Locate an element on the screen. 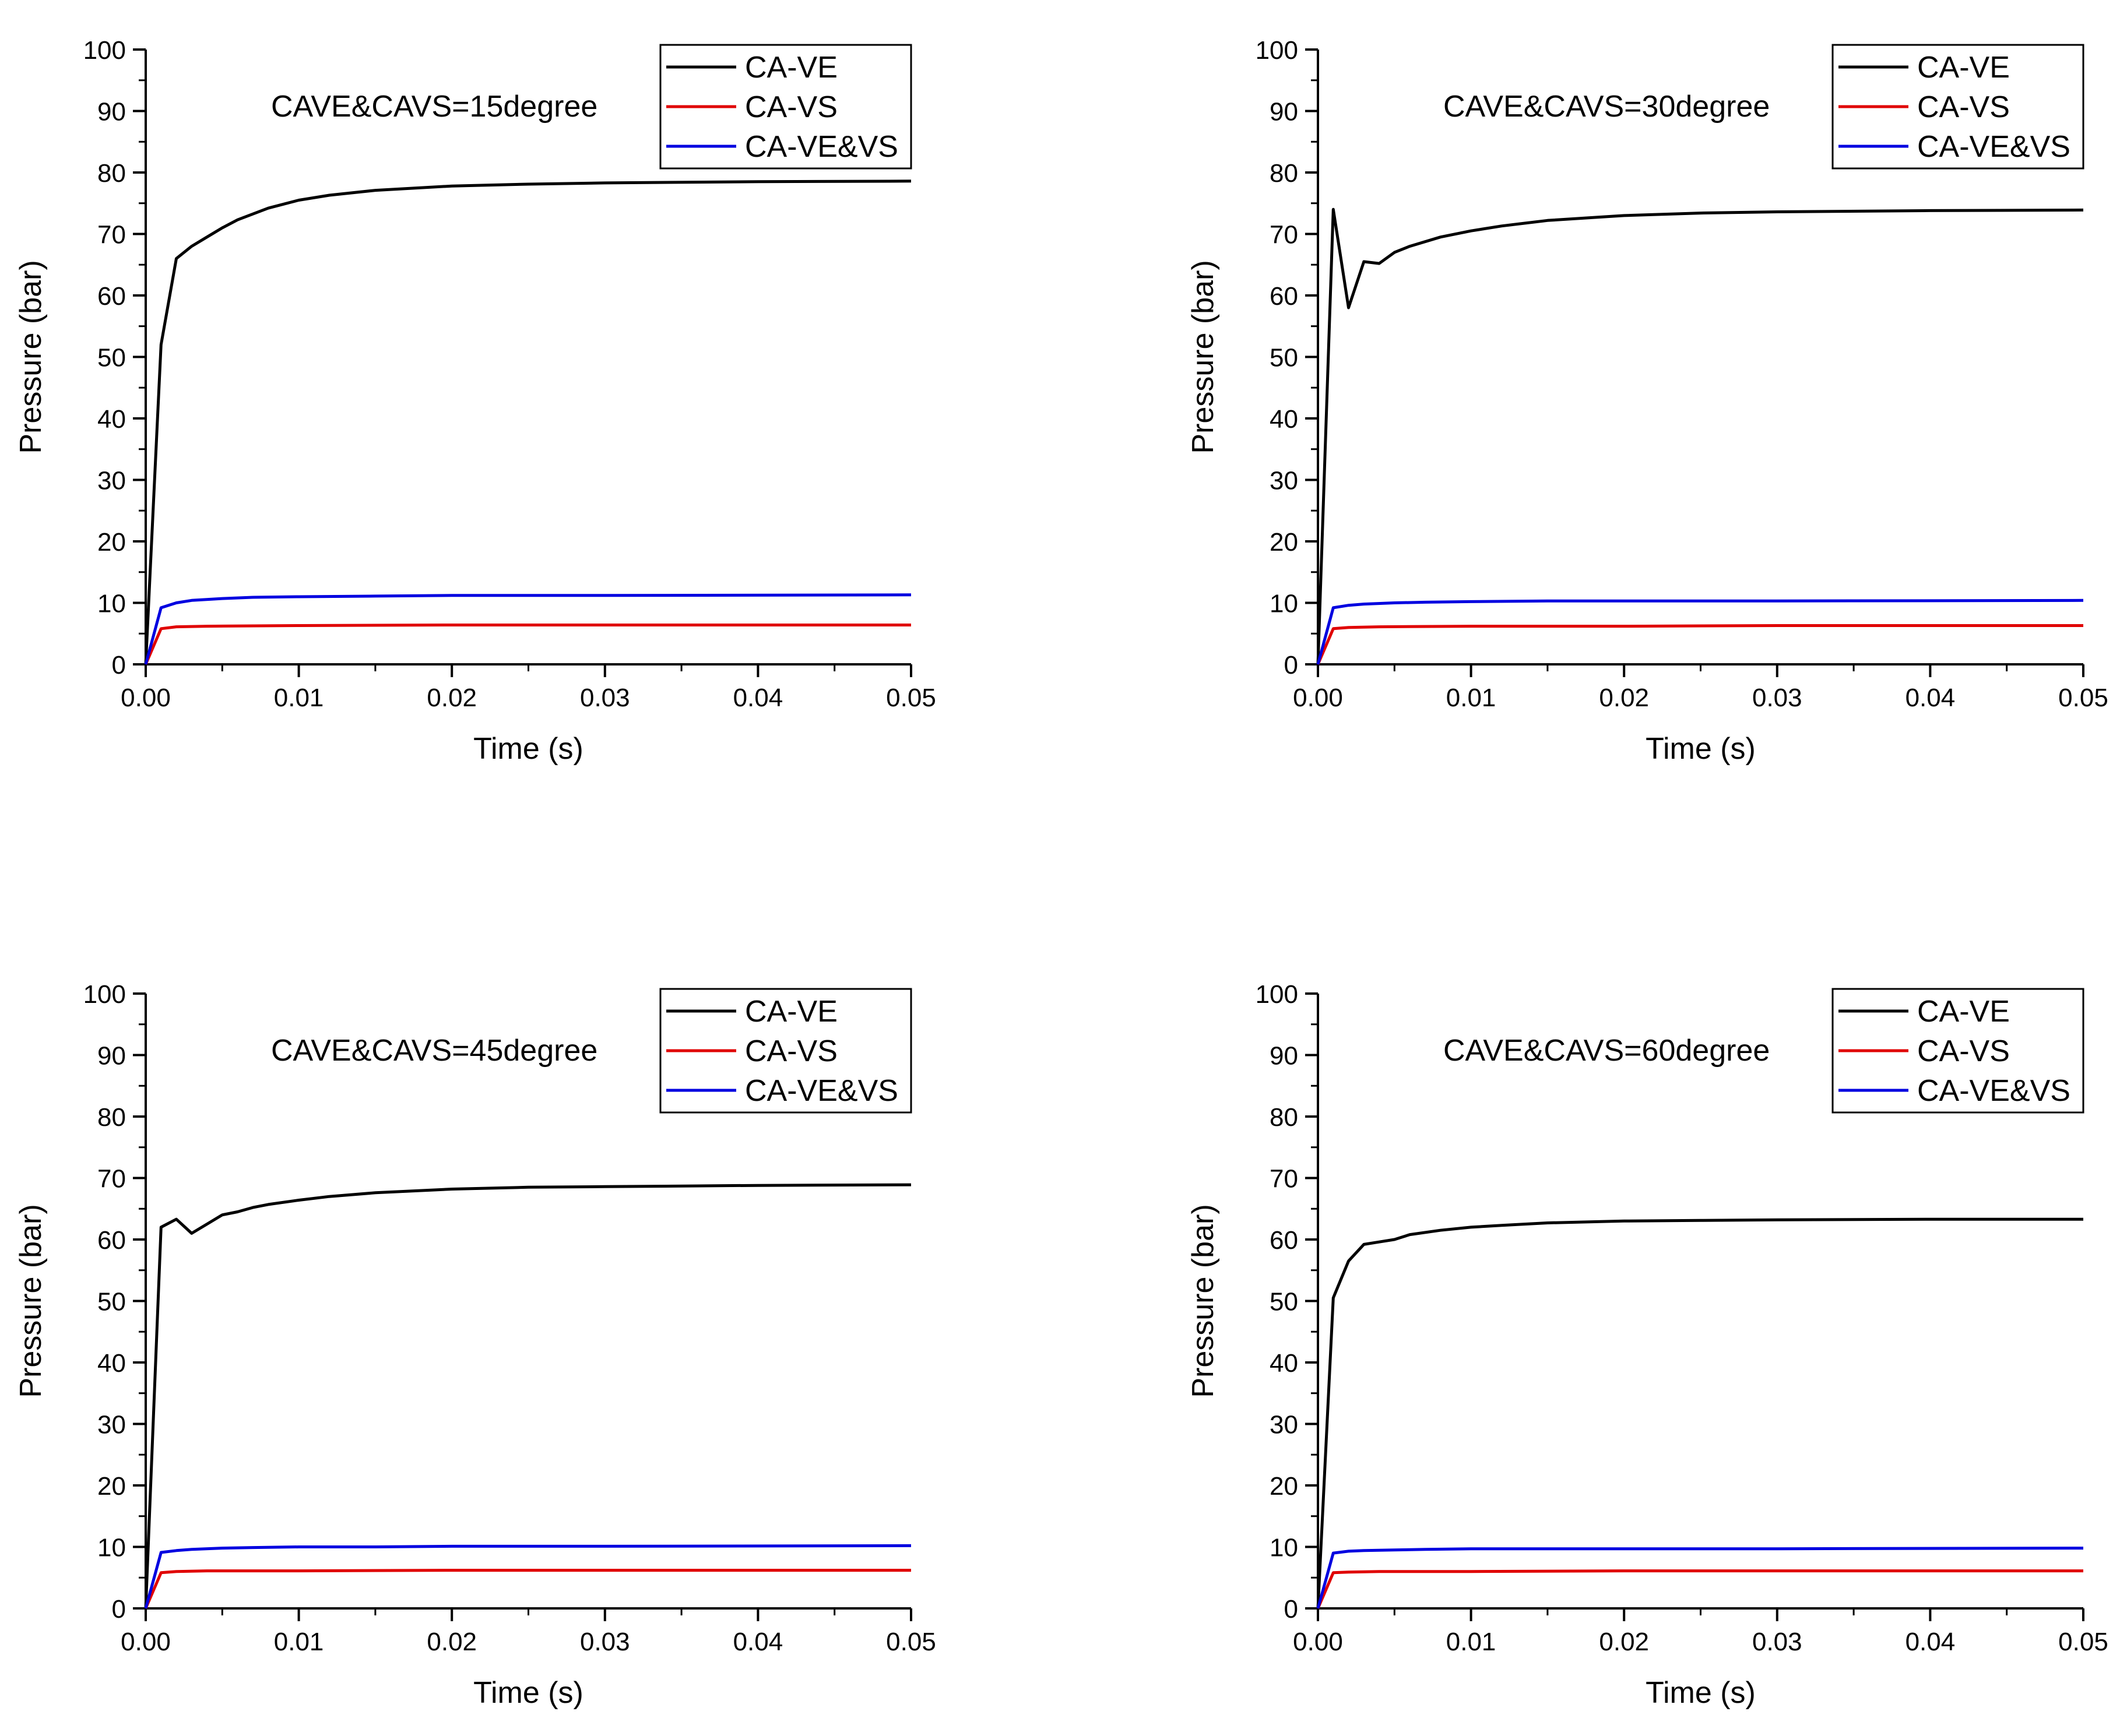  chart-annotation: CAVE&CAVS=15degree is located at coordinates (434, 107).